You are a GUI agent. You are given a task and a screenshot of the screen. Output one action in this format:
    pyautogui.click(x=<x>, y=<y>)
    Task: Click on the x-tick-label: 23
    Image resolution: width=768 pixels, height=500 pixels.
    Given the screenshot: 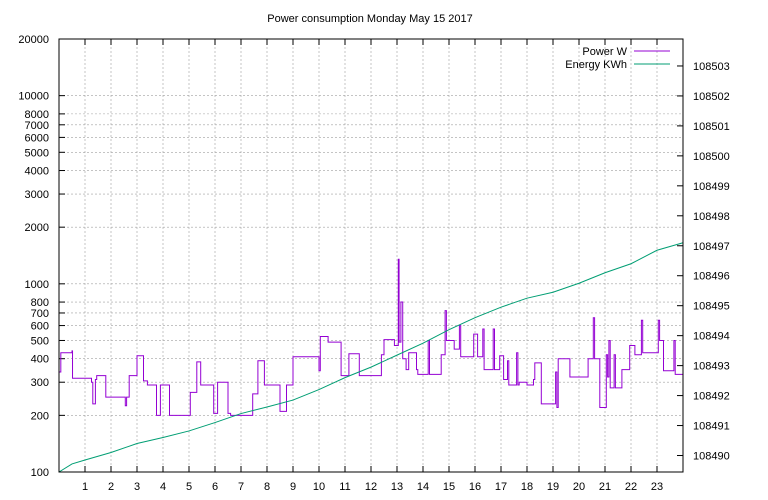 What is the action you would take?
    pyautogui.click(x=657, y=487)
    